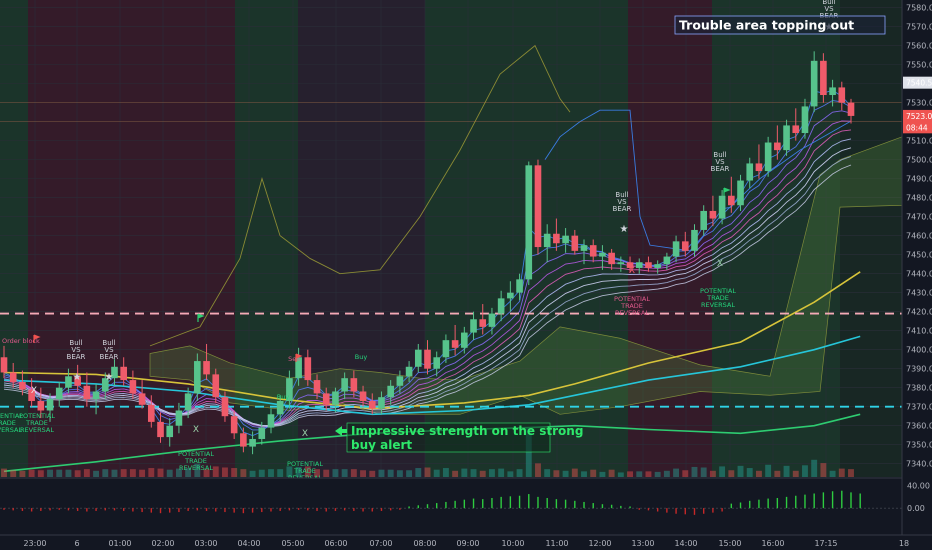  I want to click on topping-out-callout: Trouble area topping out, so click(780, 25).